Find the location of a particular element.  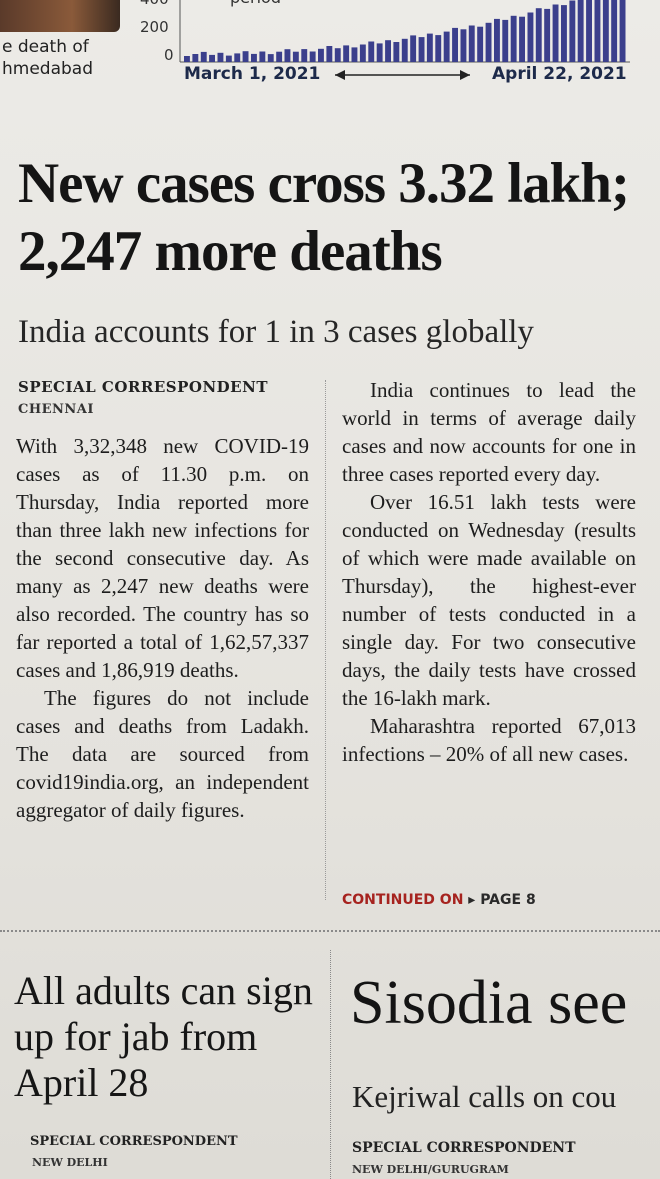

chart-start-date: March 1, 2021 is located at coordinates (252, 74).